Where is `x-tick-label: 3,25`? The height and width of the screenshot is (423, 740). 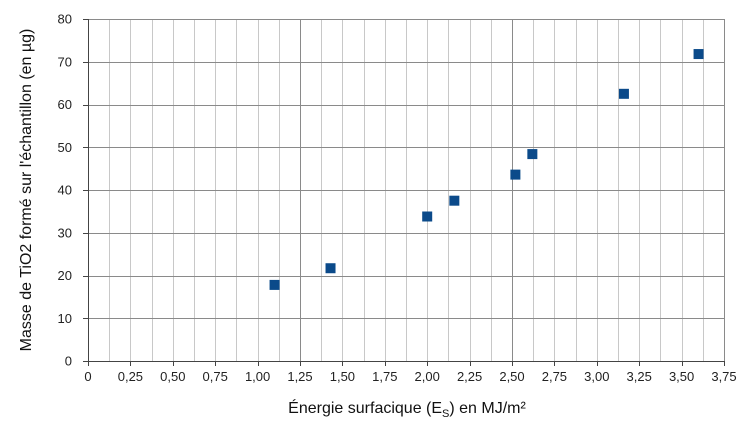
x-tick-label: 3,25 is located at coordinates (639, 376).